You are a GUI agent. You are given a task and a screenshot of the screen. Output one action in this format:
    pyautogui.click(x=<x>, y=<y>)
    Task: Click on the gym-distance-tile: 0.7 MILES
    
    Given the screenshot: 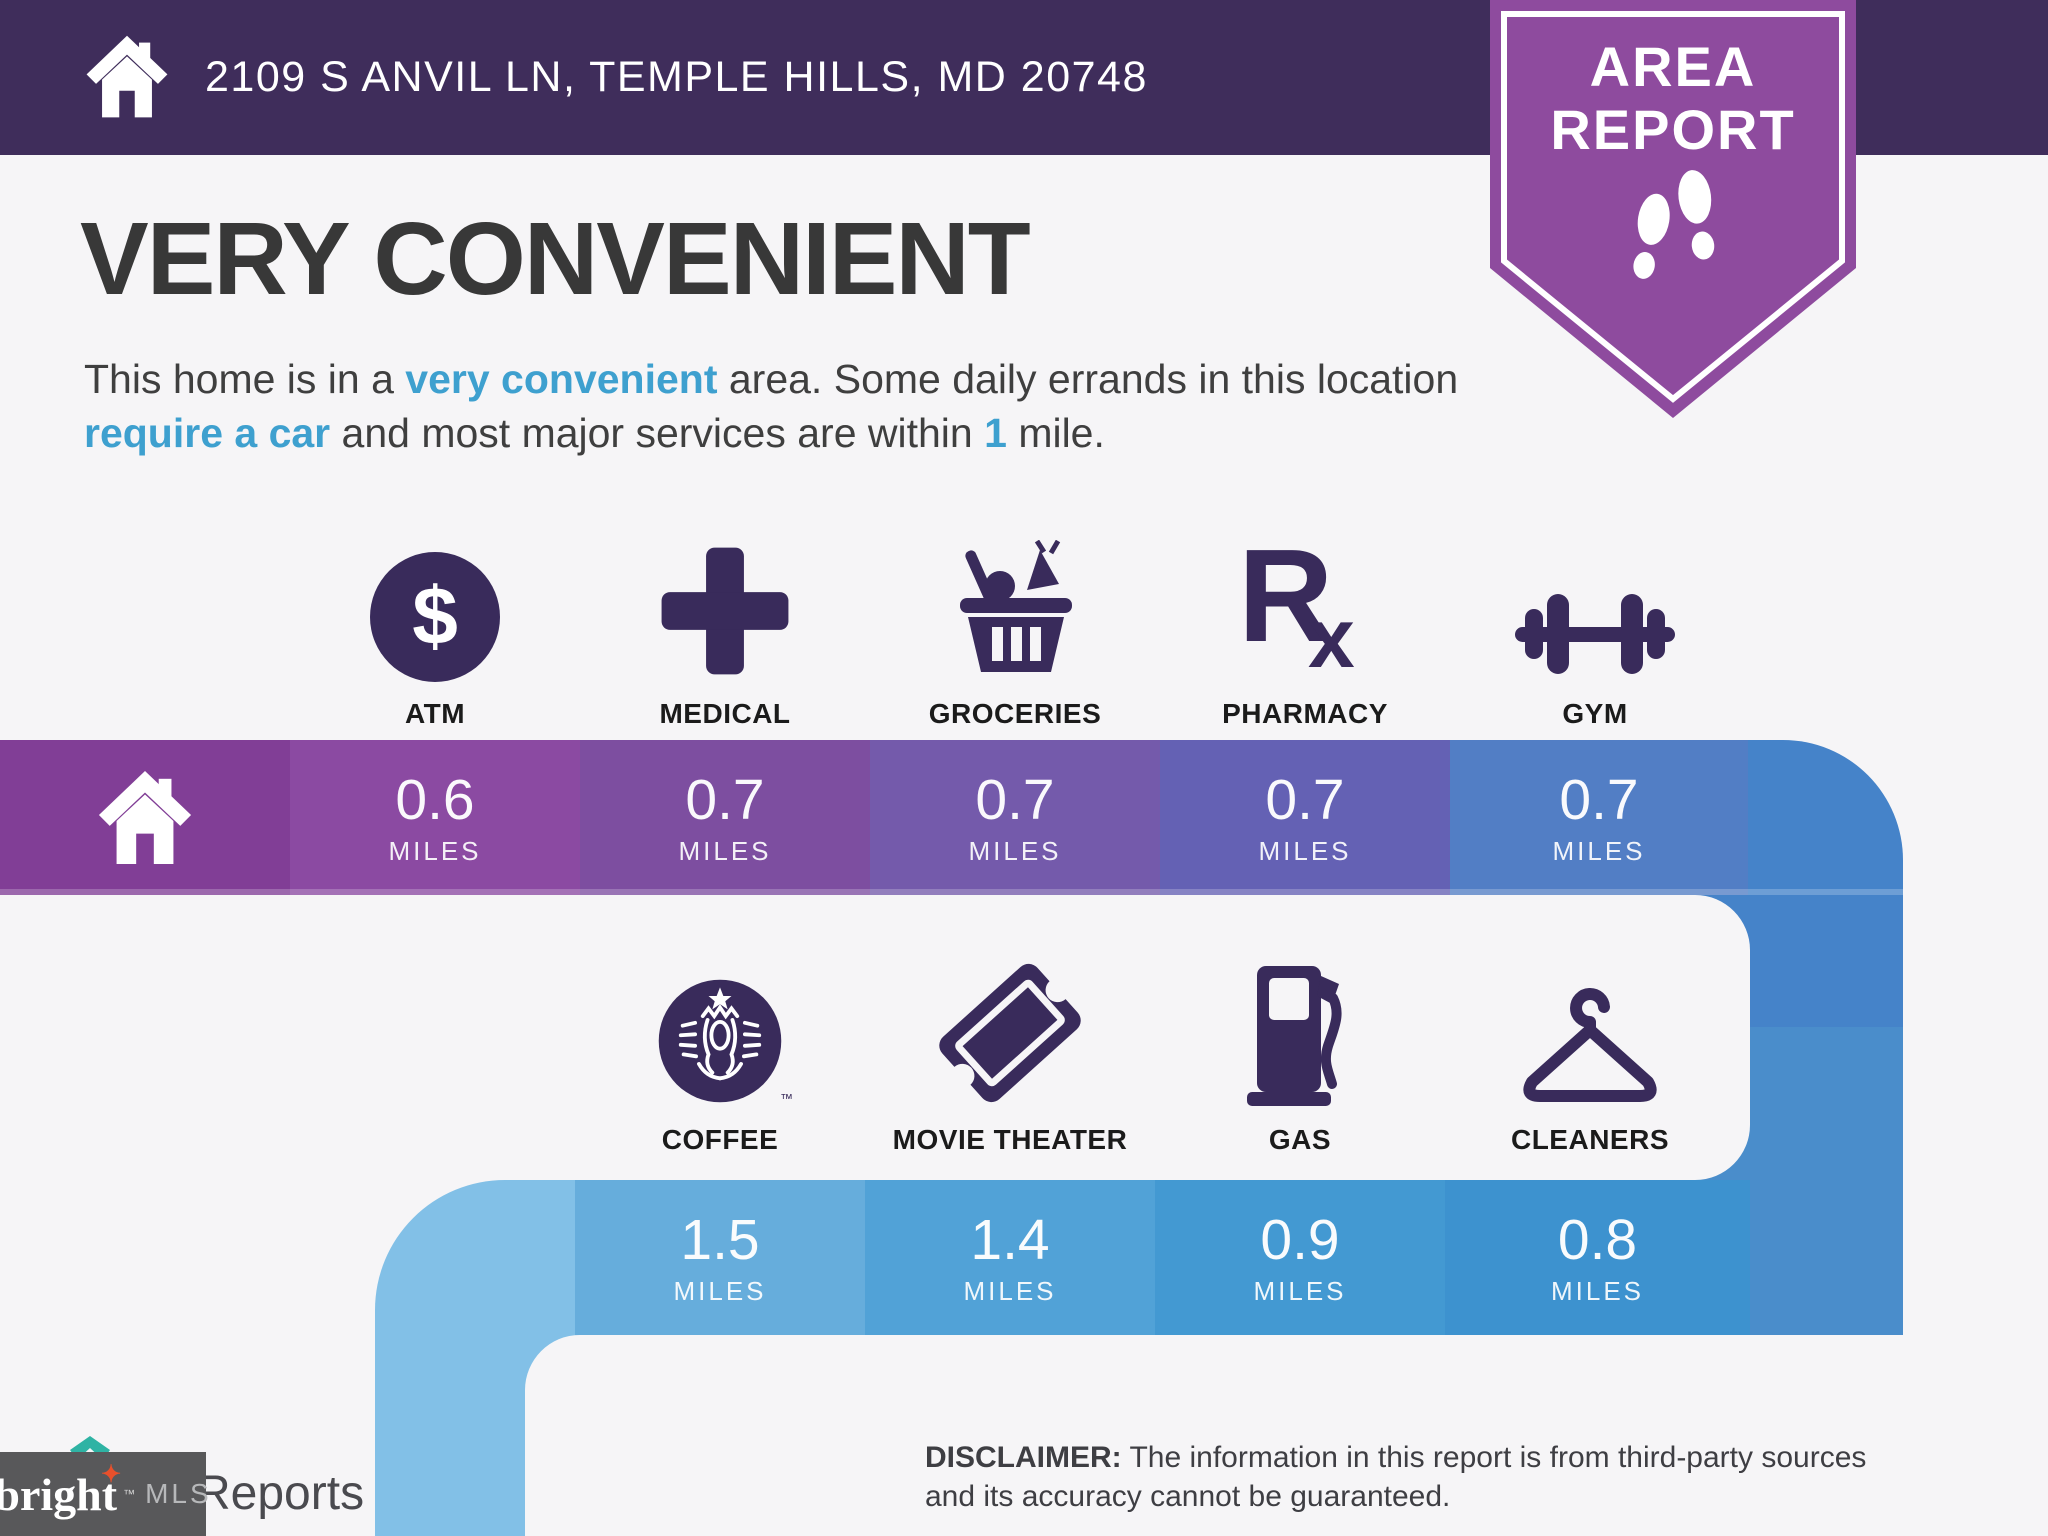 What is the action you would take?
    pyautogui.click(x=1599, y=817)
    